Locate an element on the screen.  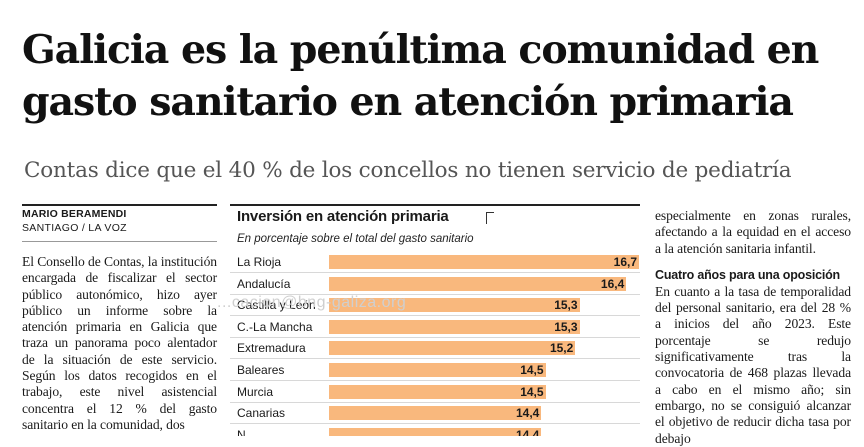
bar-category-label: Canarias is located at coordinates (261, 413).